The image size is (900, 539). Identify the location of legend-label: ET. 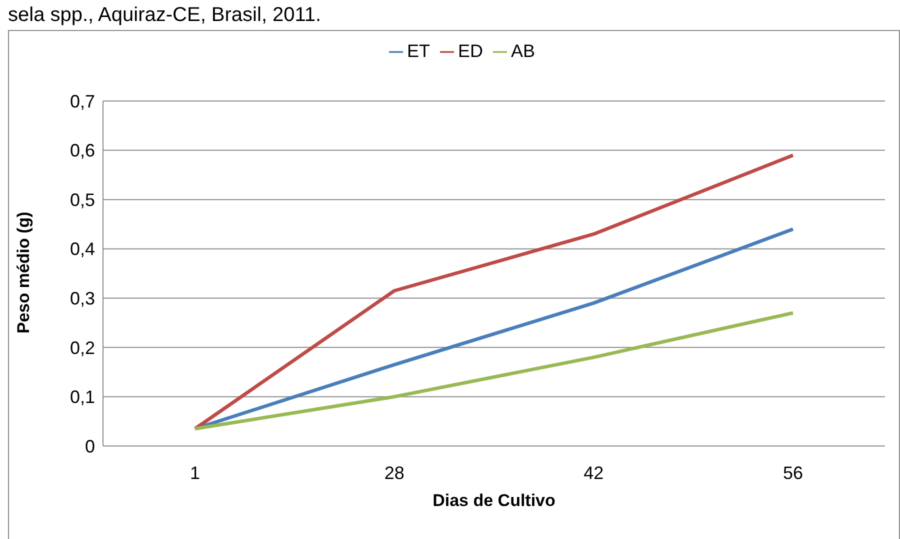
(418, 51).